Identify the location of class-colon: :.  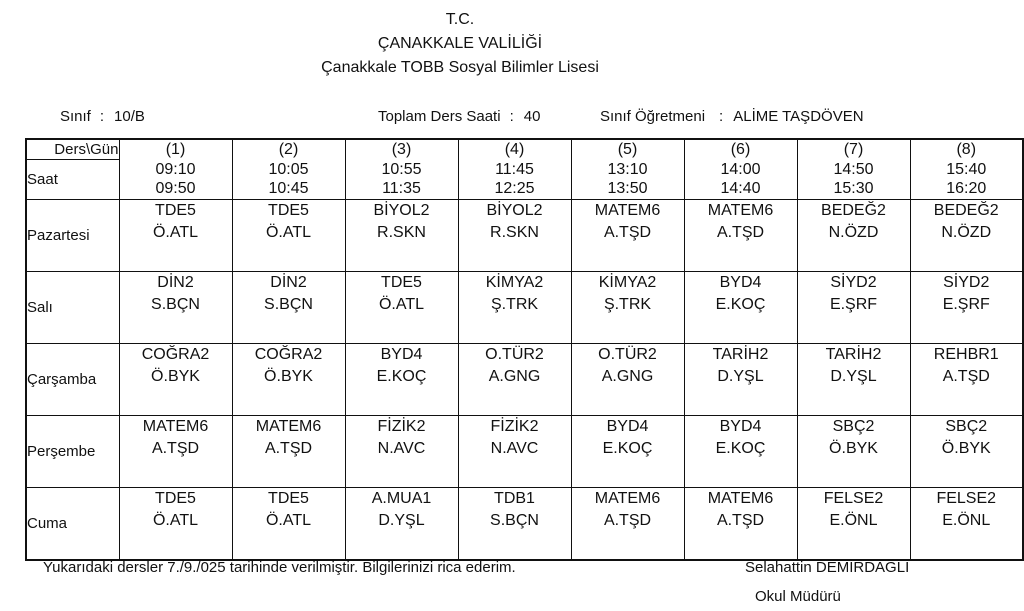
(102, 116).